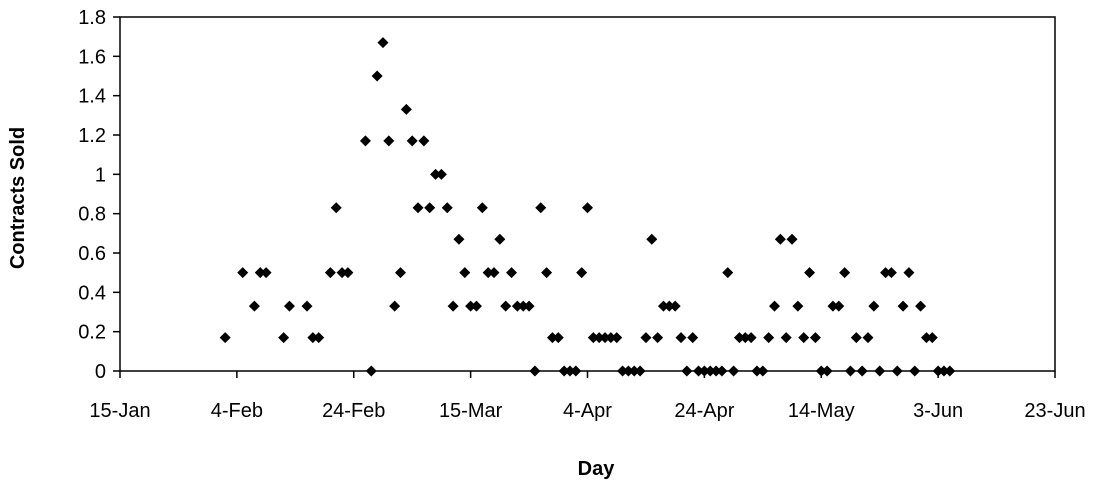 The height and width of the screenshot is (483, 1107). What do you see at coordinates (471, 411) in the screenshot?
I see `x-tick-label: 15-Mar` at bounding box center [471, 411].